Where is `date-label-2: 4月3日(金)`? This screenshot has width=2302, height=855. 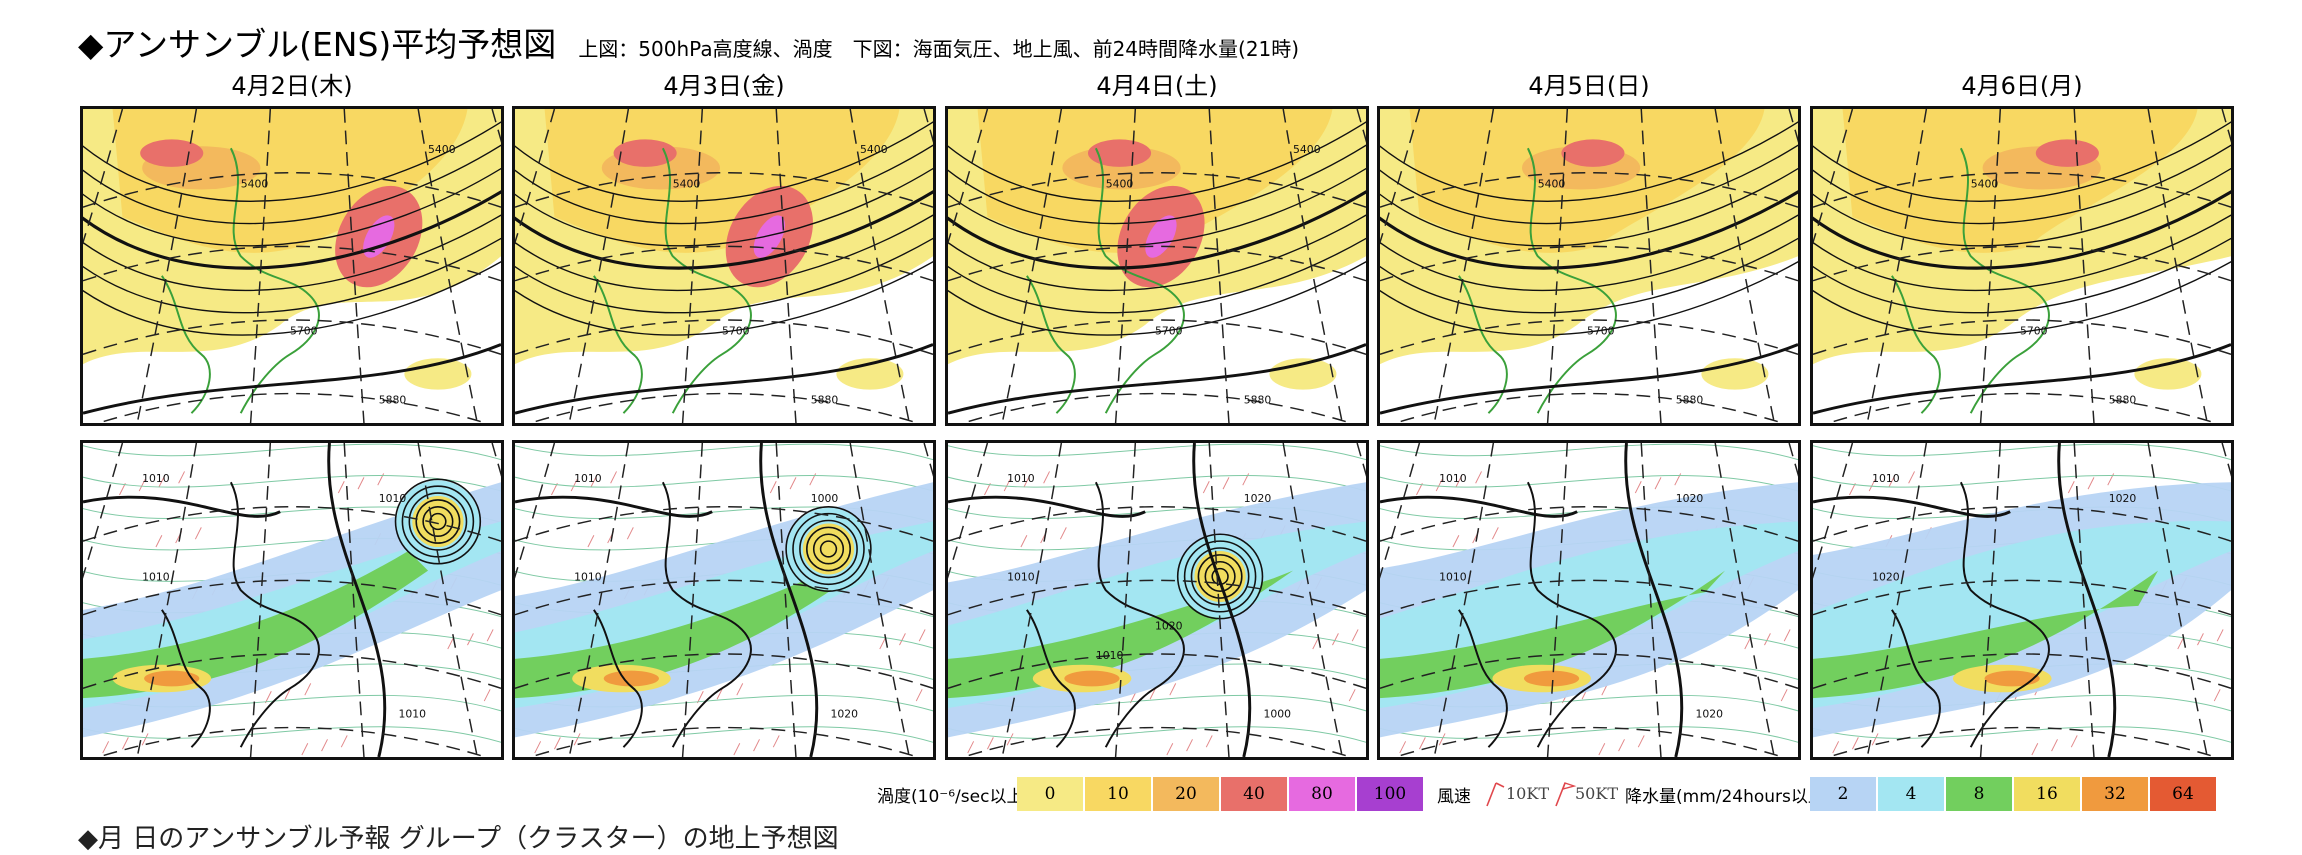 date-label-2: 4月3日(金) is located at coordinates (724, 86).